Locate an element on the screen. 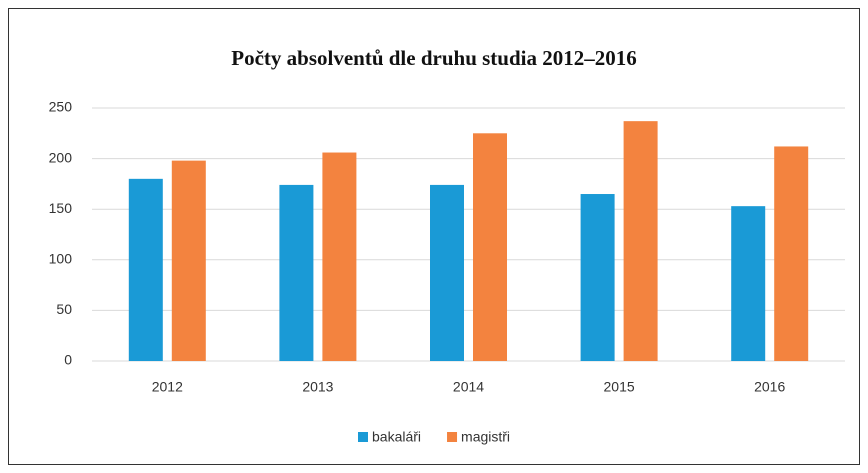  y-tick-label: 200 is located at coordinates (61, 157).